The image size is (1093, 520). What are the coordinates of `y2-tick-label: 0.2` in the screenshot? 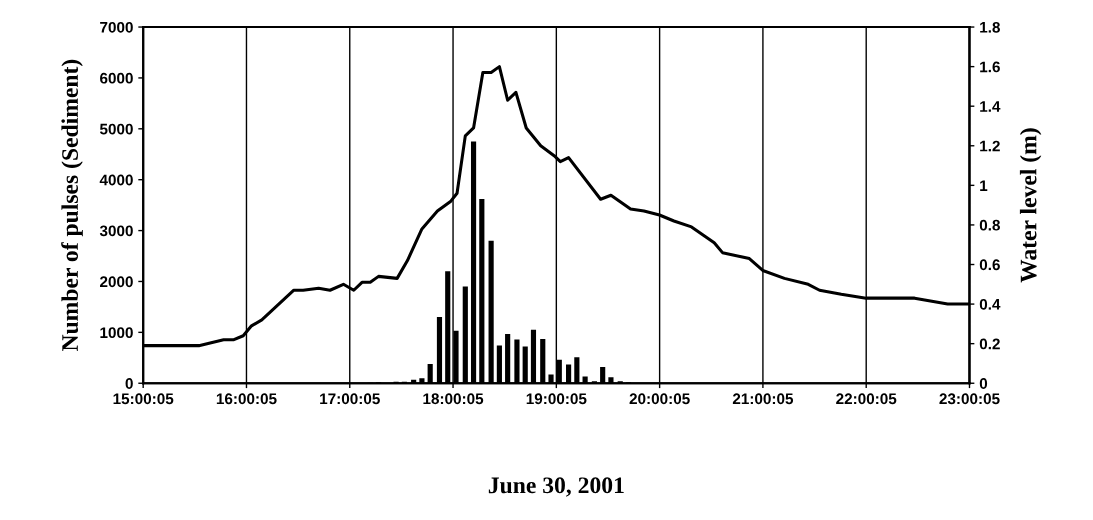 It's located at (989, 344).